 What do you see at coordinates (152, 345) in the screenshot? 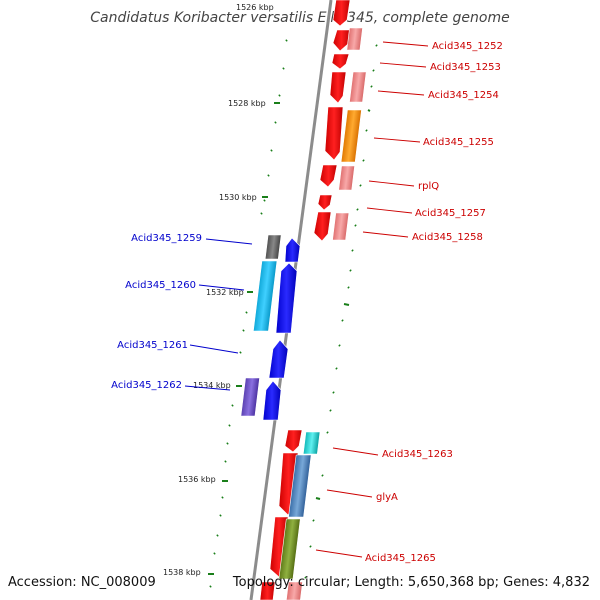
I see `gene-label: Acid345_1261` at bounding box center [152, 345].